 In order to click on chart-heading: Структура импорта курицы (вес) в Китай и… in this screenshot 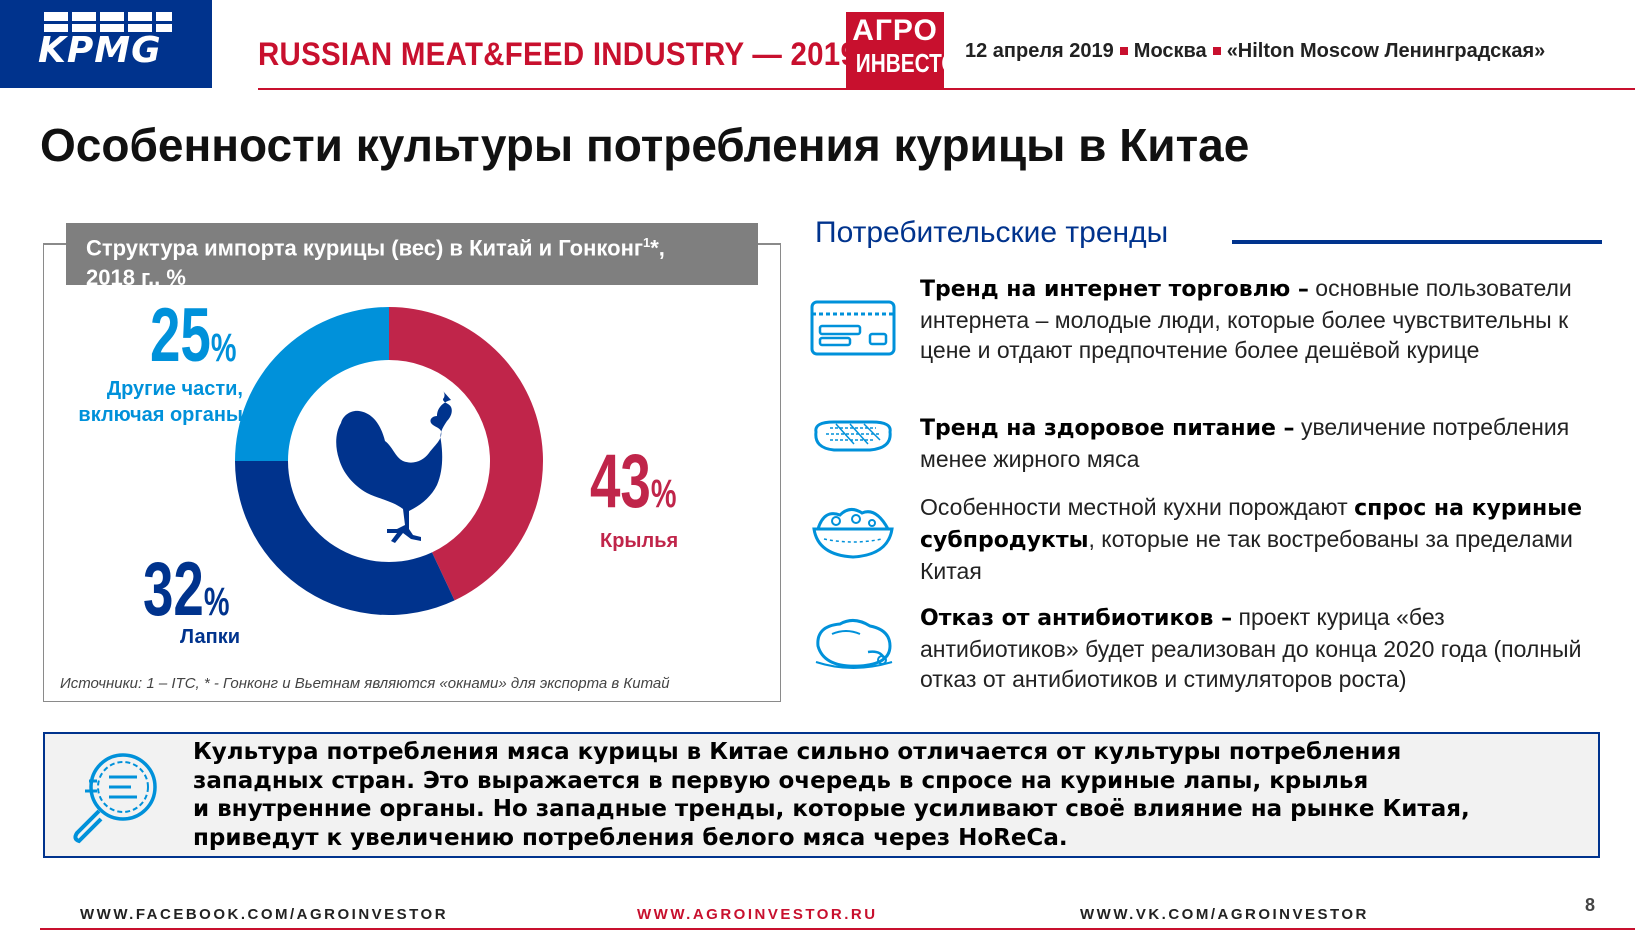, I will do `click(412, 256)`.